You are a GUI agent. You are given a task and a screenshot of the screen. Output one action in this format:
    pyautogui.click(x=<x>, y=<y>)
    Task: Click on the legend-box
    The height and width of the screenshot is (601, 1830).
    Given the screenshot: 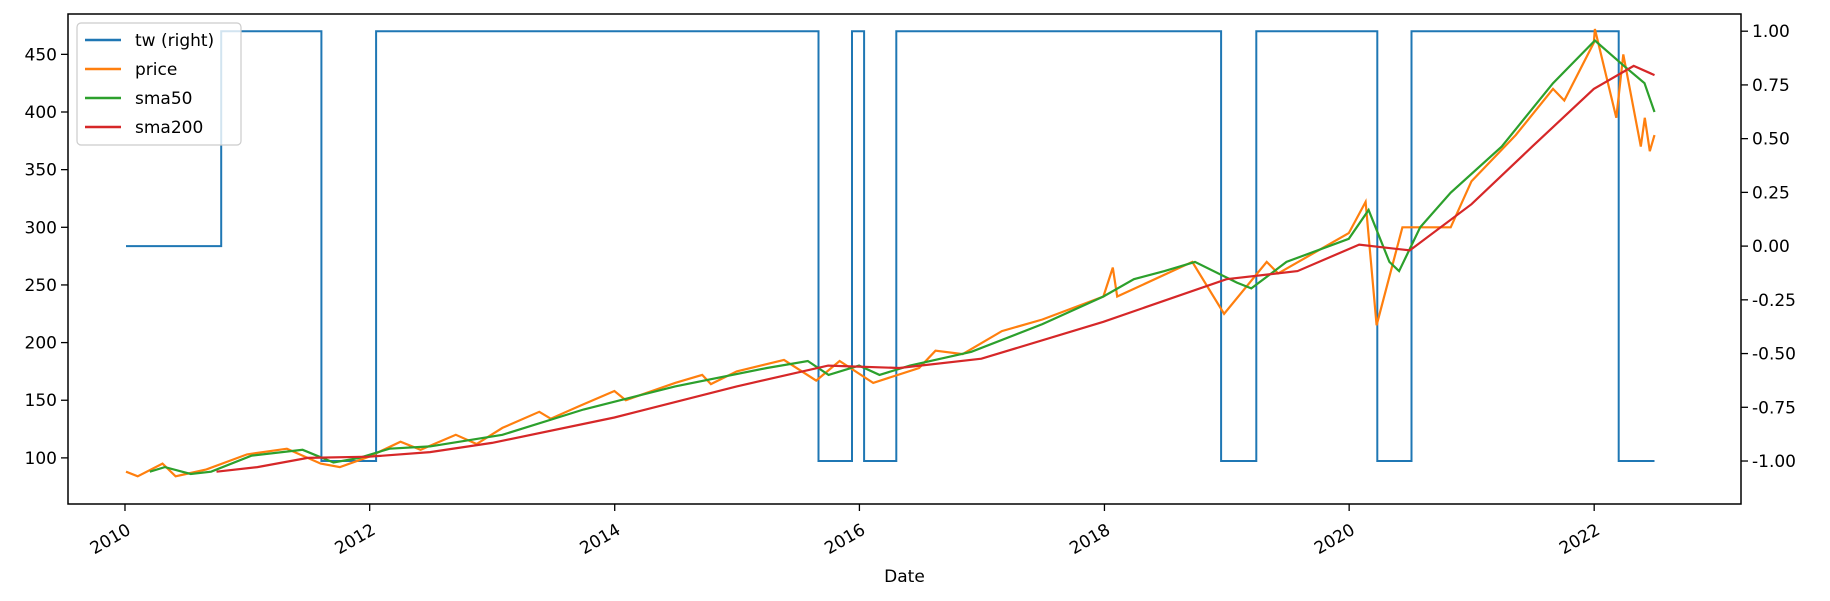 What is the action you would take?
    pyautogui.click(x=159, y=84)
    